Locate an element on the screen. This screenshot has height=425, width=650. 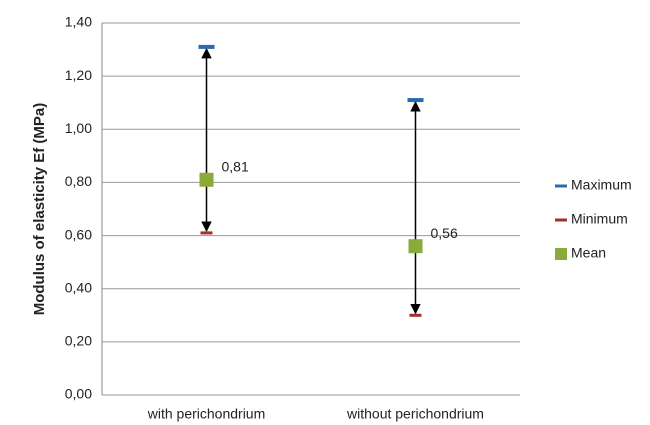
y-axis-label: Modulus of elasticity Ef (MPa) is located at coordinates (39, 209).